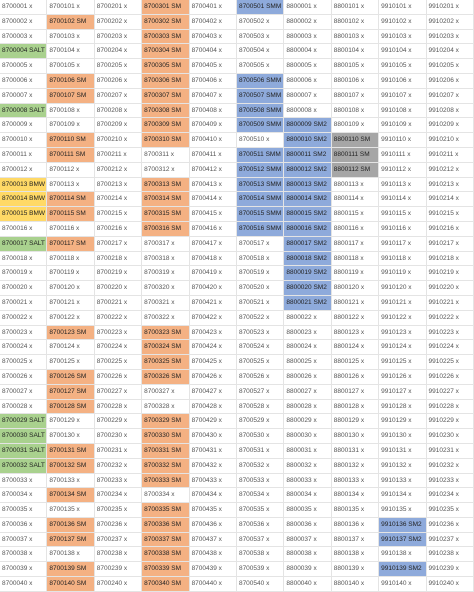 This screenshot has width=474, height=592. Describe the element at coordinates (71, 126) in the screenshot. I see `cell: 8700109 x` at that location.